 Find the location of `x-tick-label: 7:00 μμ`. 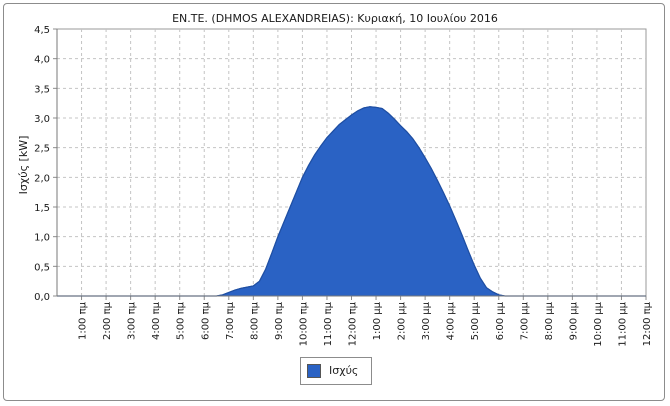

x-tick-label: 7:00 μμ is located at coordinates (524, 320).